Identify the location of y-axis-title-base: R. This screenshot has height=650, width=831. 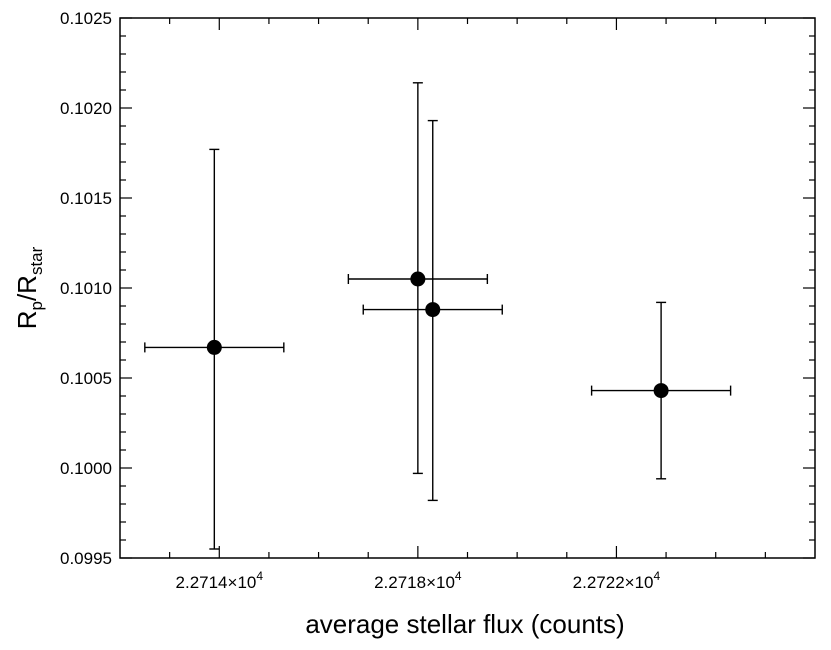
(27, 320).